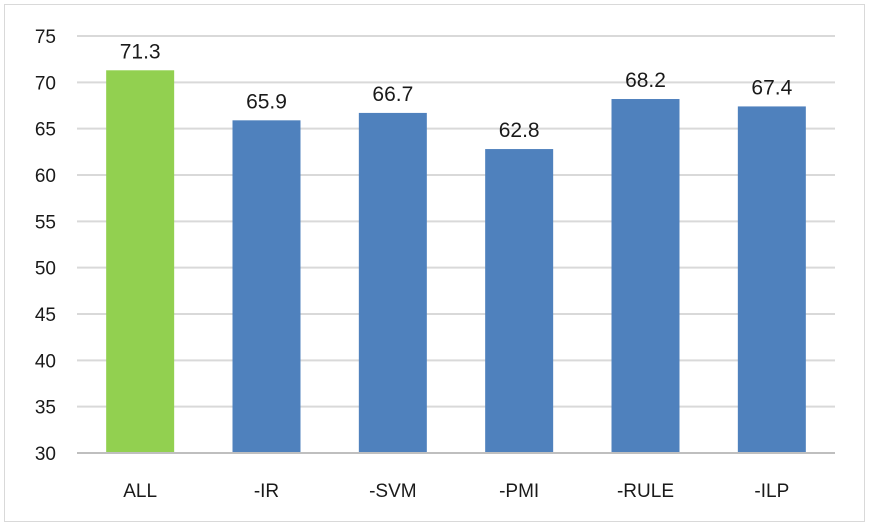  What do you see at coordinates (519, 301) in the screenshot?
I see `bar-pmi` at bounding box center [519, 301].